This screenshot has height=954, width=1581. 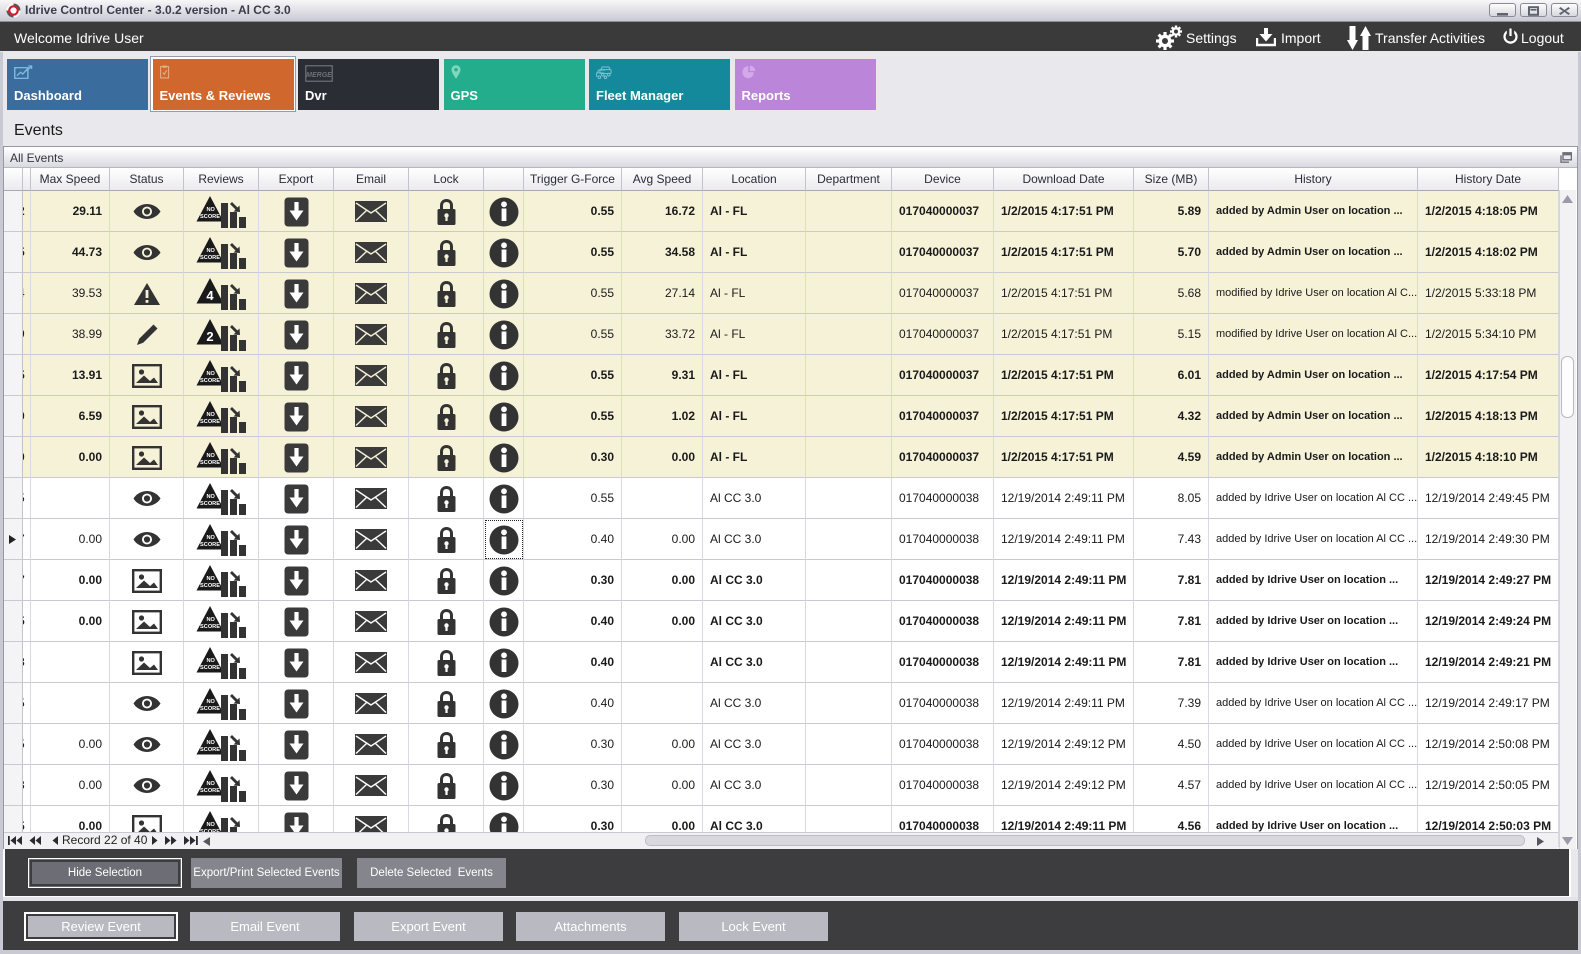 What do you see at coordinates (209, 336) in the screenshot?
I see `svg-text: 2` at bounding box center [209, 336].